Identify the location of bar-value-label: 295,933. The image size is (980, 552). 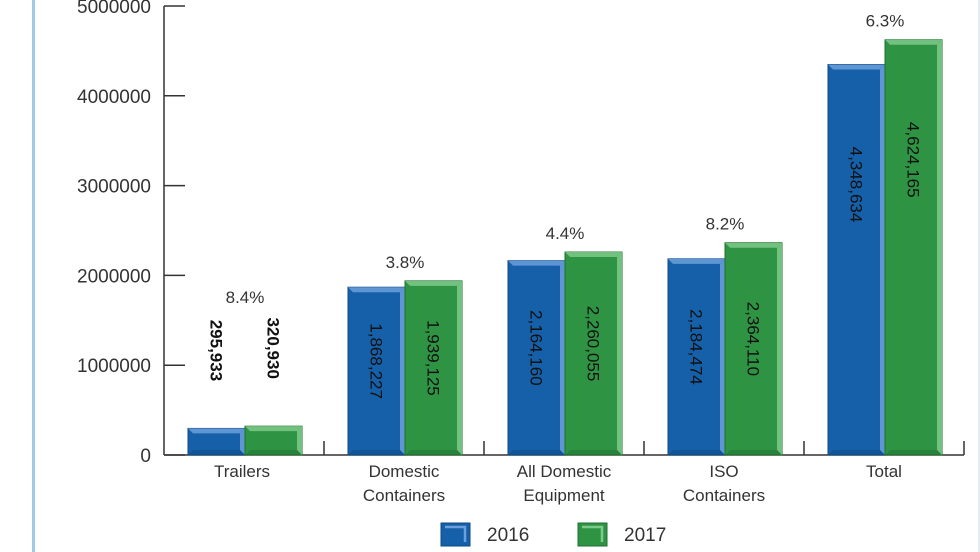
(216, 350).